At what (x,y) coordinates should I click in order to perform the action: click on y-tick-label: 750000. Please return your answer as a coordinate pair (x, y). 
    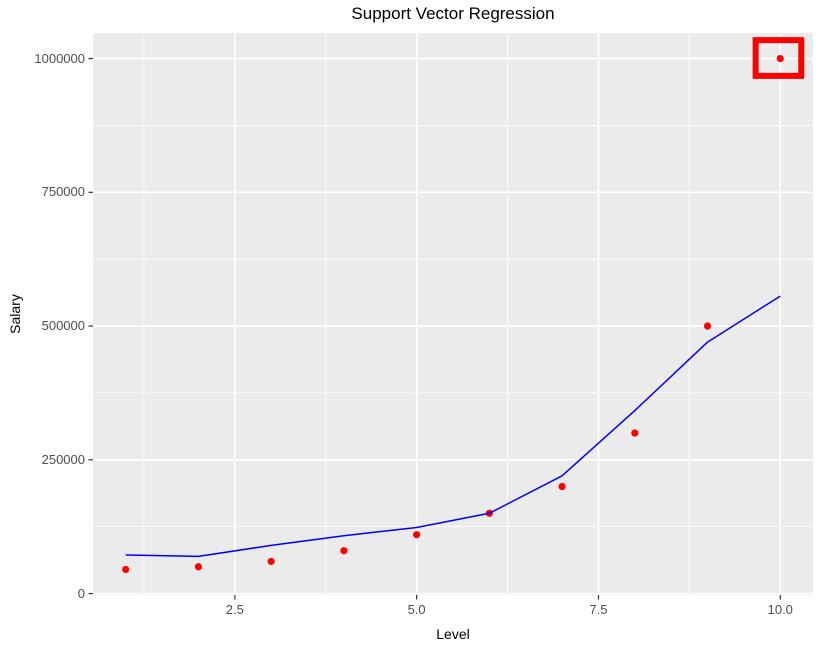
    Looking at the image, I should click on (63, 192).